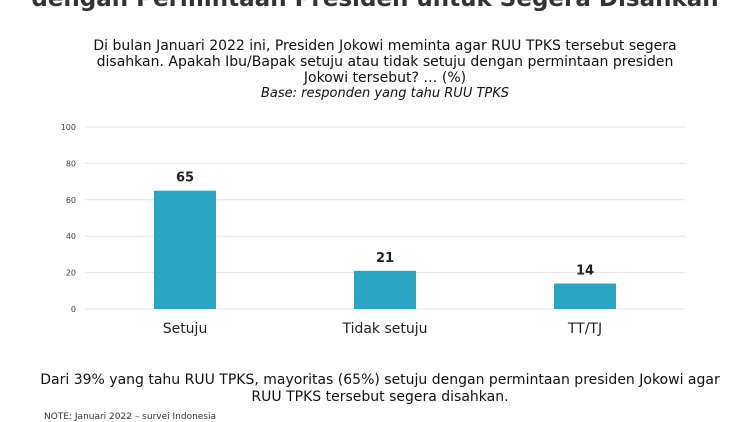  What do you see at coordinates (130, 417) in the screenshot?
I see `footnote: NOTE: Januari 2022 – survei Indonesia` at bounding box center [130, 417].